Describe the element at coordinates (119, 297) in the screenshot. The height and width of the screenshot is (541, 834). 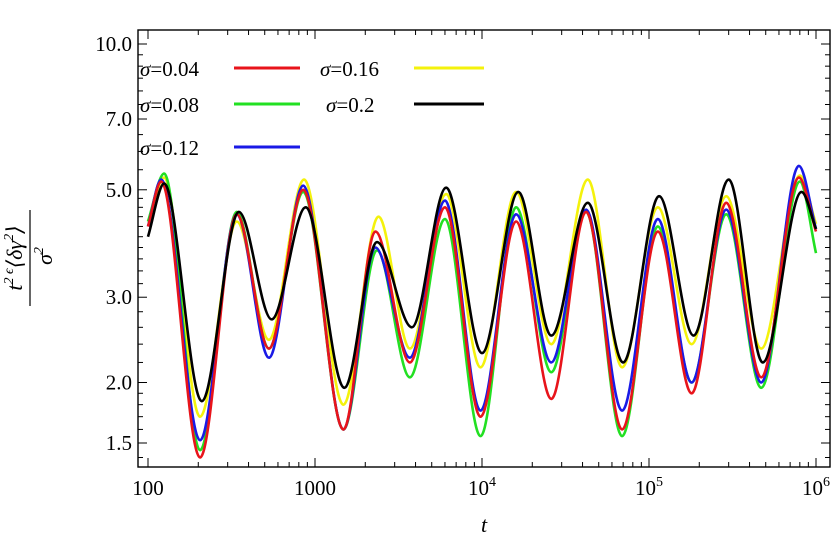
I see `y-tick-label: 3.0` at that location.